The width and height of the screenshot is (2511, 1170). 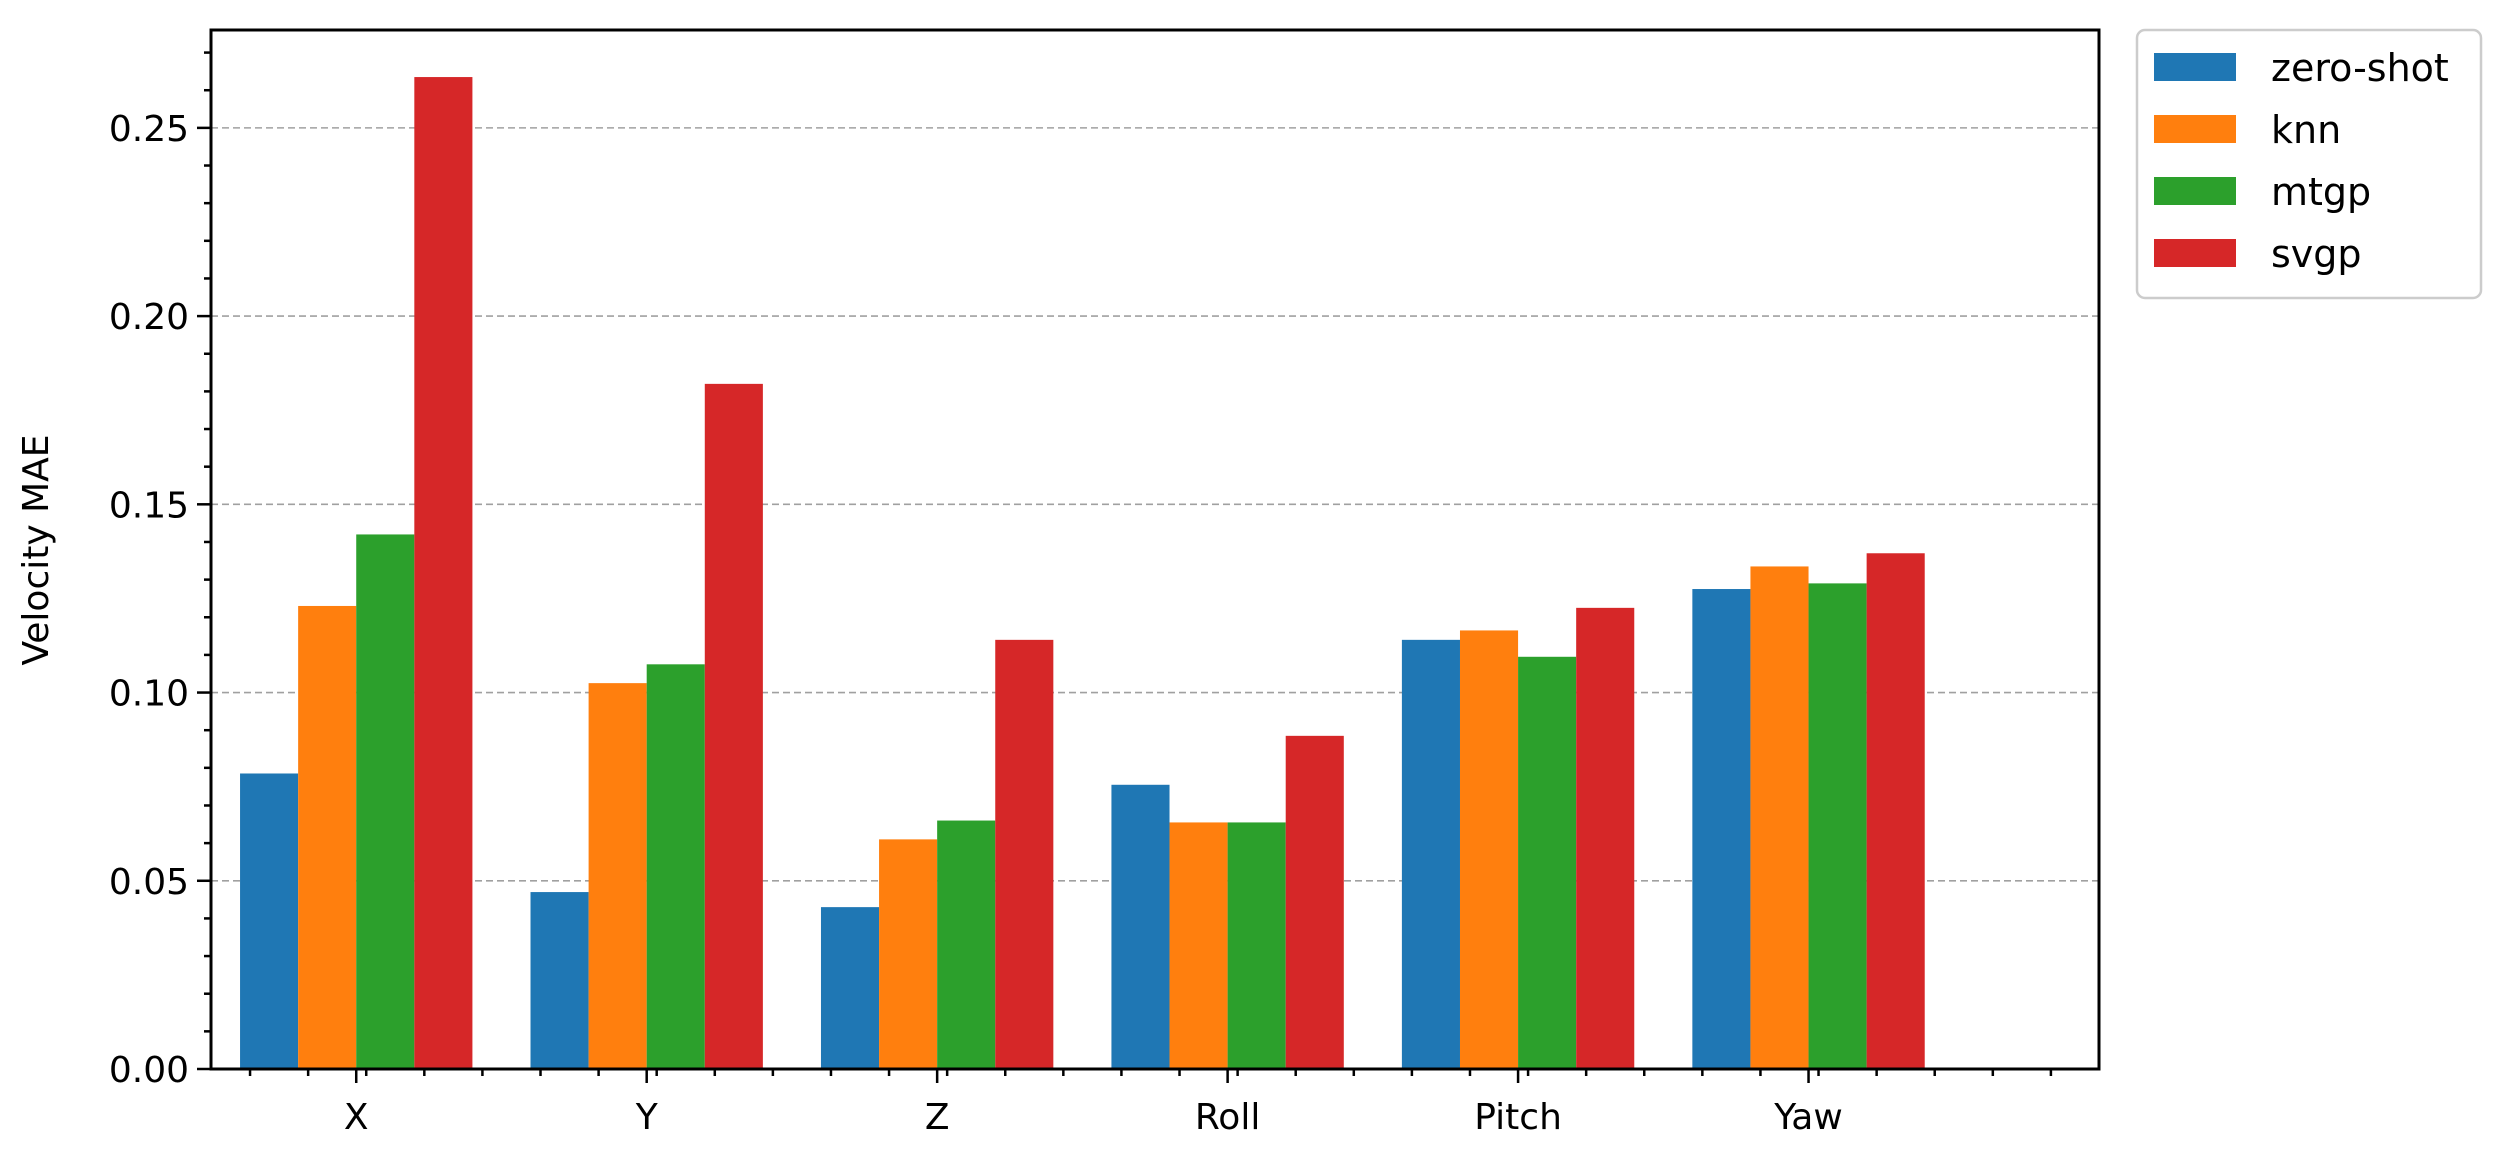 What do you see at coordinates (2195, 191) in the screenshot?
I see `legend-swatch-mtgp` at bounding box center [2195, 191].